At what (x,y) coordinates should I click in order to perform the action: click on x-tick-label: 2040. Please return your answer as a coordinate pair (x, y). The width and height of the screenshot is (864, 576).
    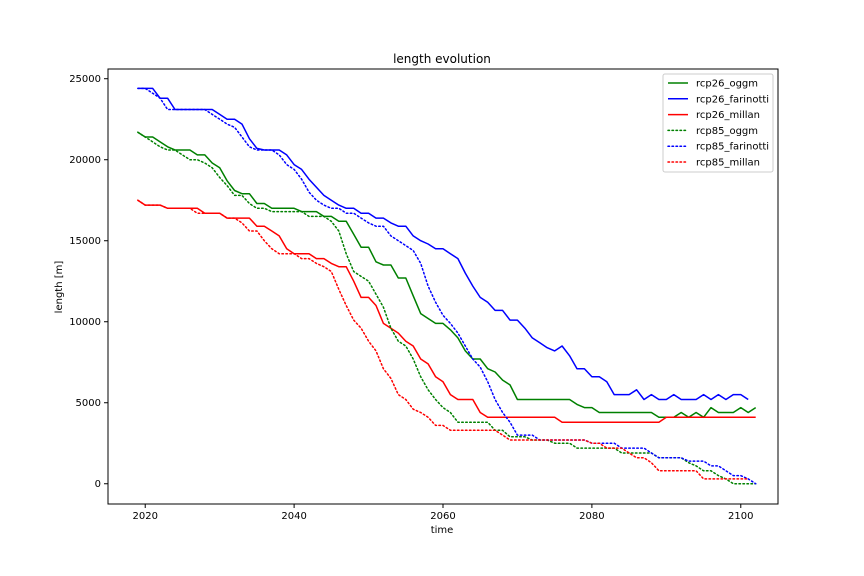
    Looking at the image, I should click on (293, 516).